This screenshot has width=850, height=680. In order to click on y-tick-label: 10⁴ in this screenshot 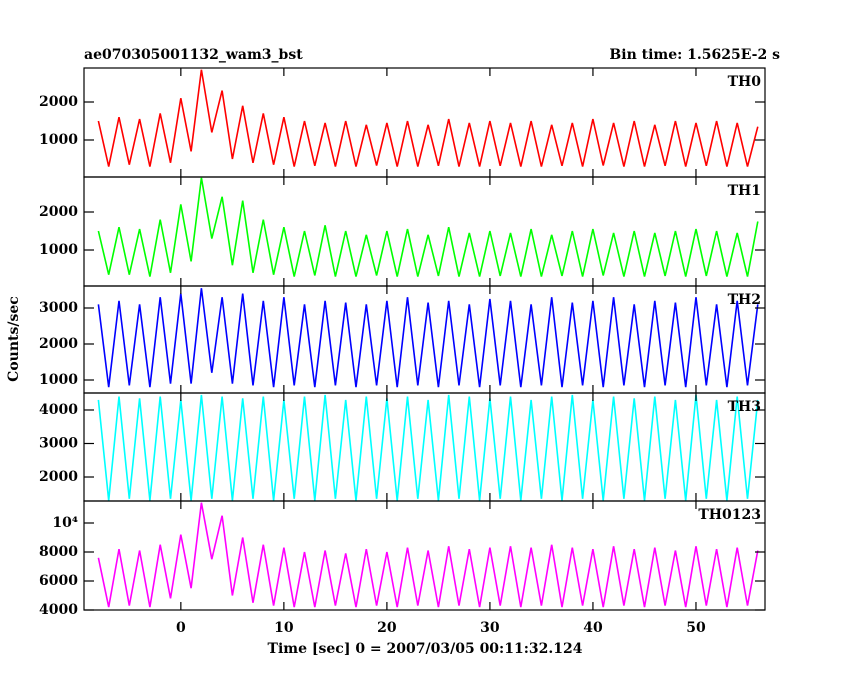, I will do `click(65, 523)`.